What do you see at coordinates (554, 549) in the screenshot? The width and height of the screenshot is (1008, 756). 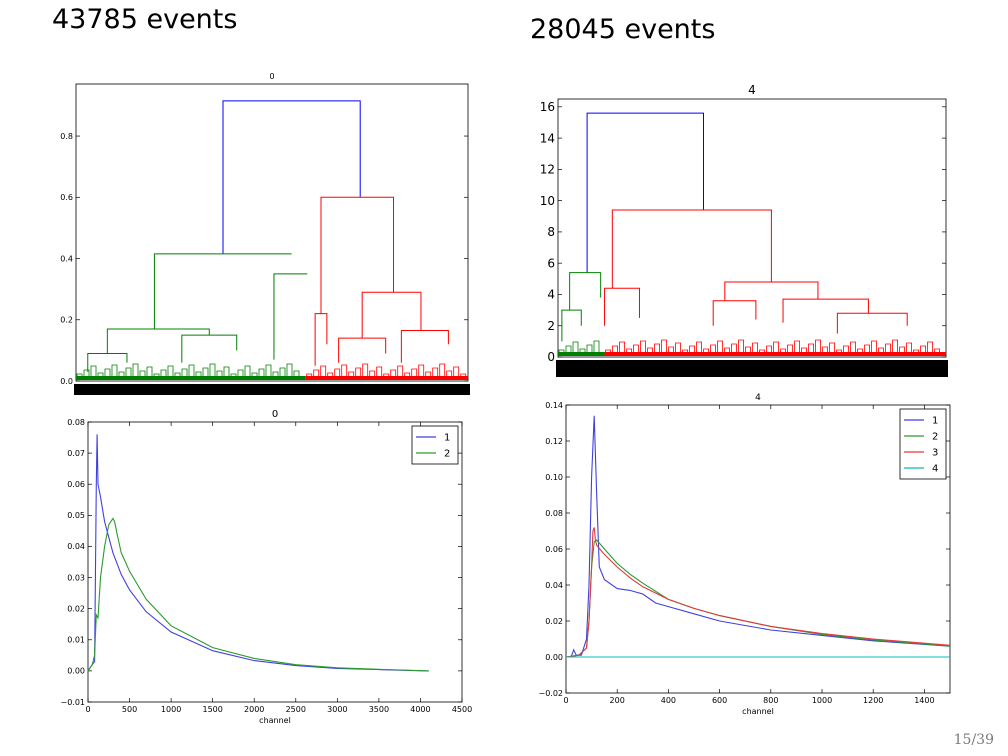 I see `line-right-ytick-label: 0.06` at bounding box center [554, 549].